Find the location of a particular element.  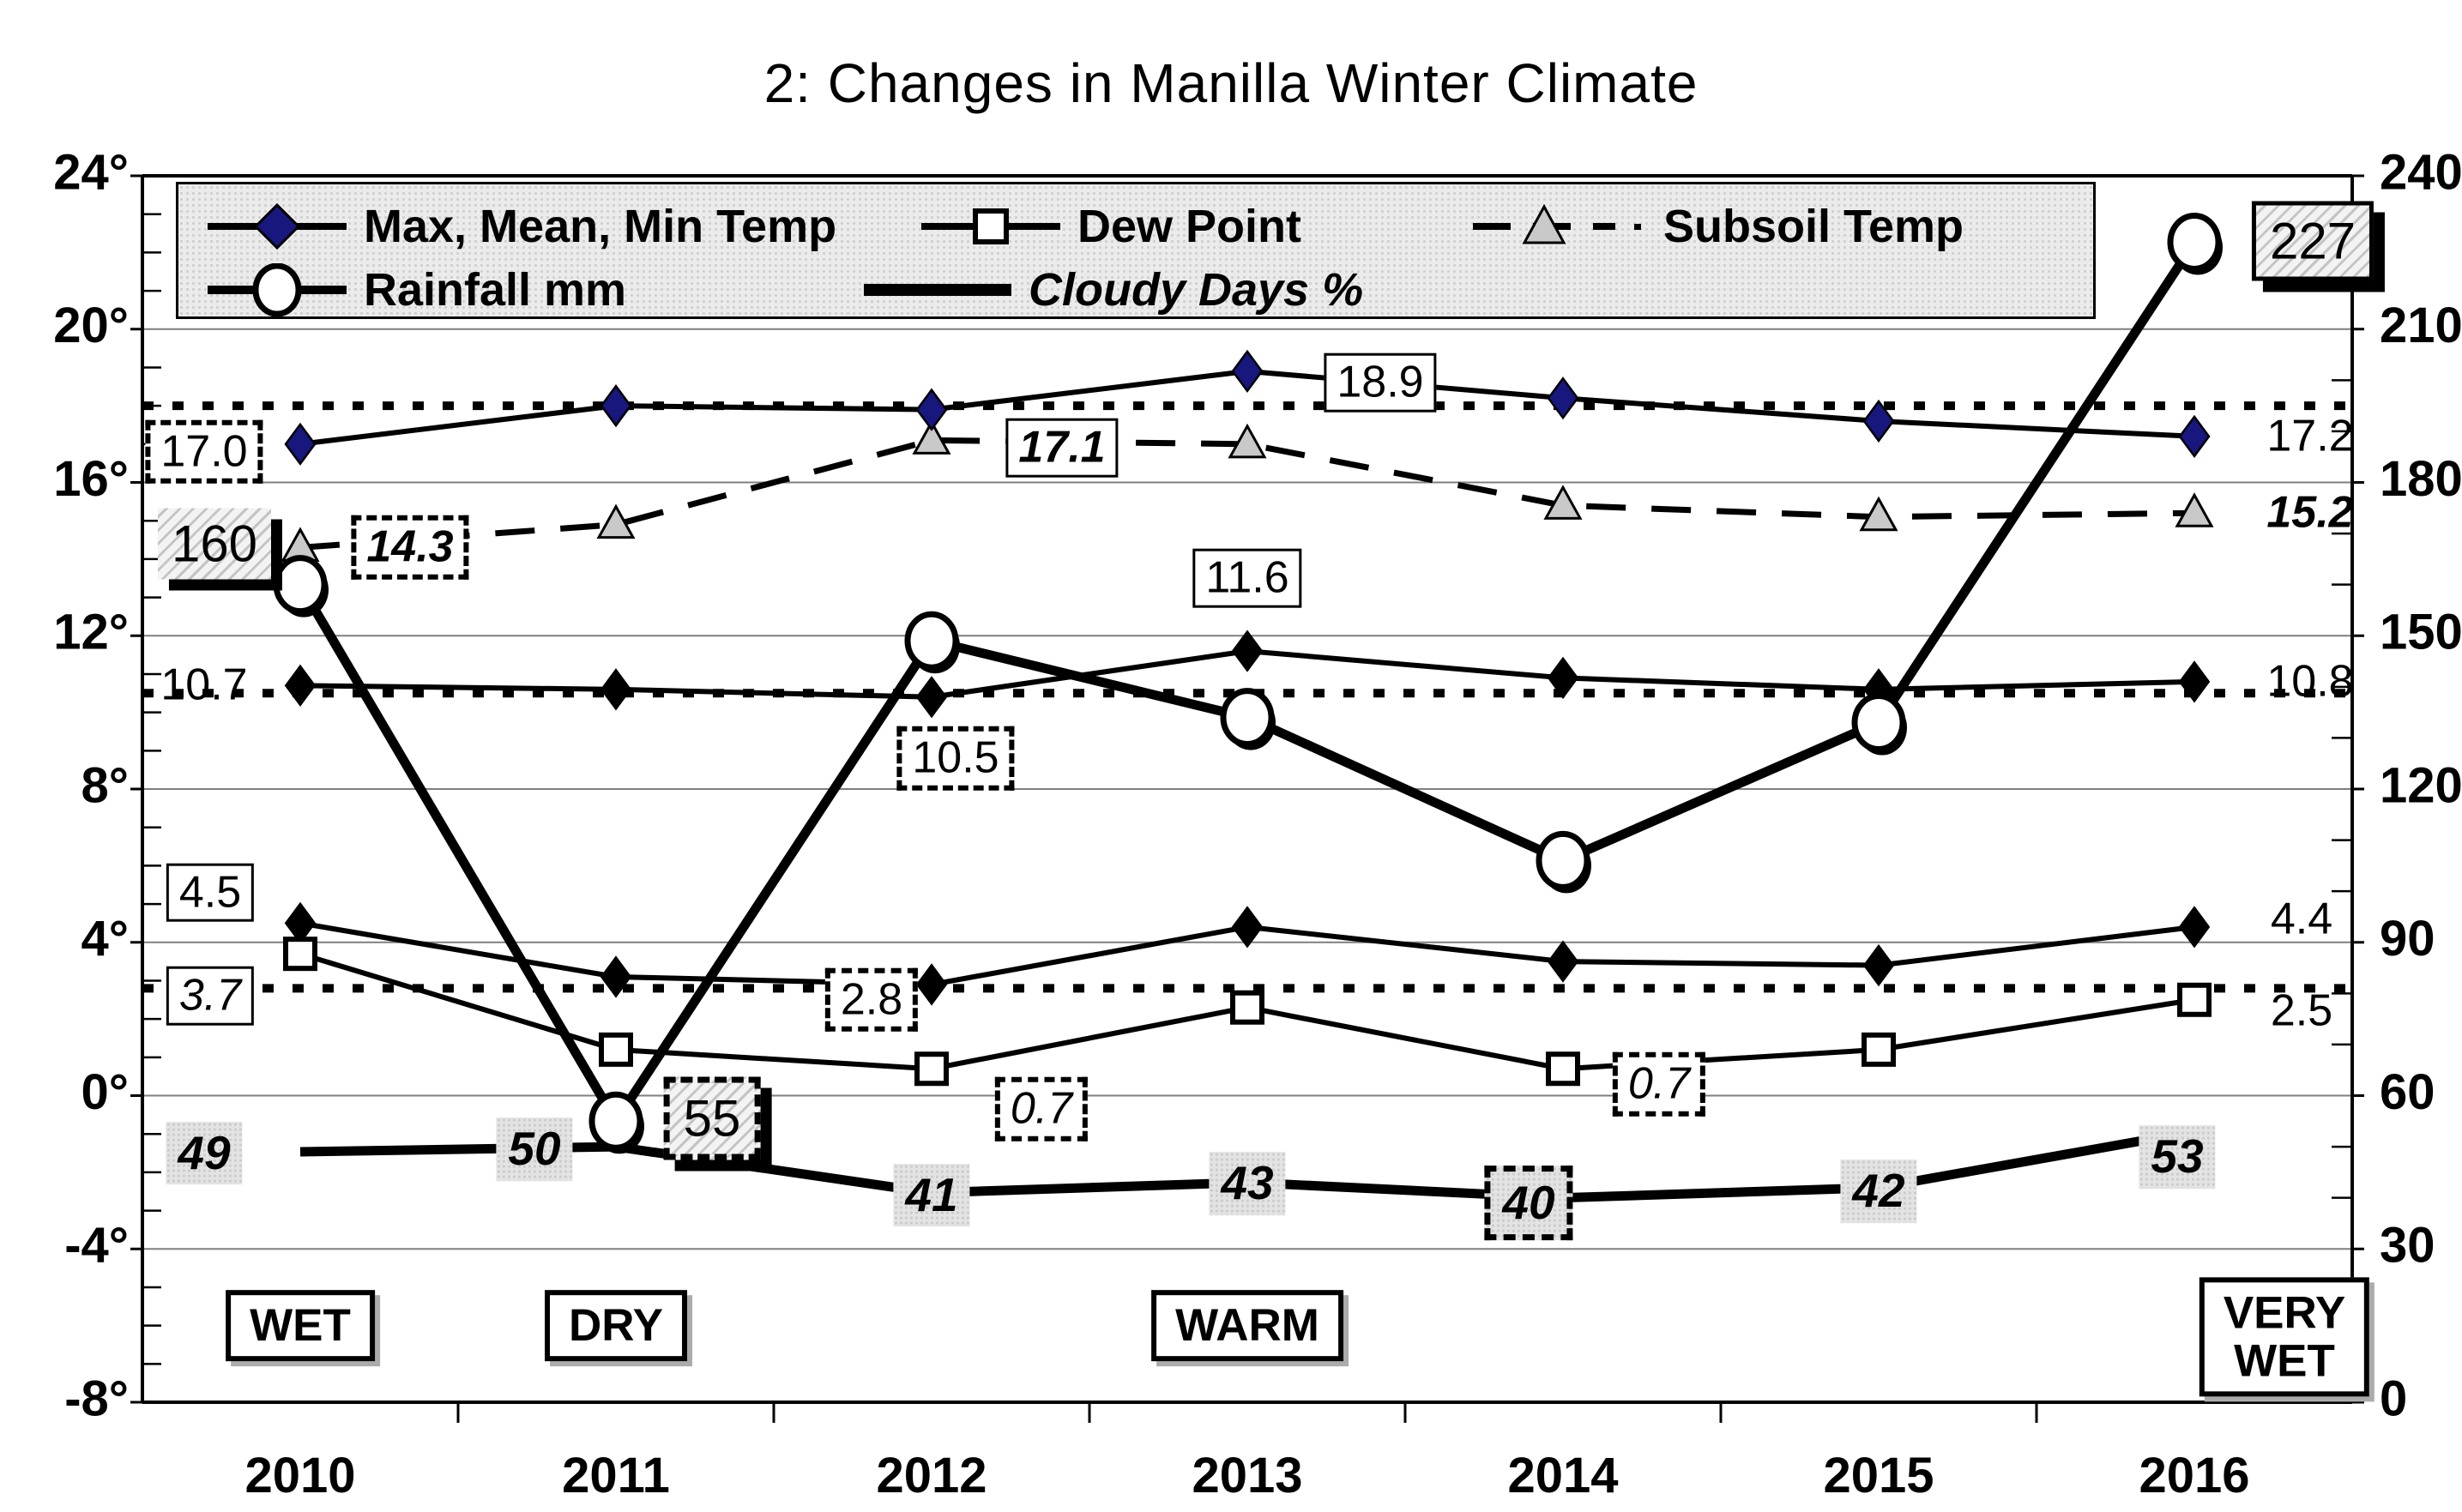

legend-item-dew: Dew Point is located at coordinates (1109, 226).